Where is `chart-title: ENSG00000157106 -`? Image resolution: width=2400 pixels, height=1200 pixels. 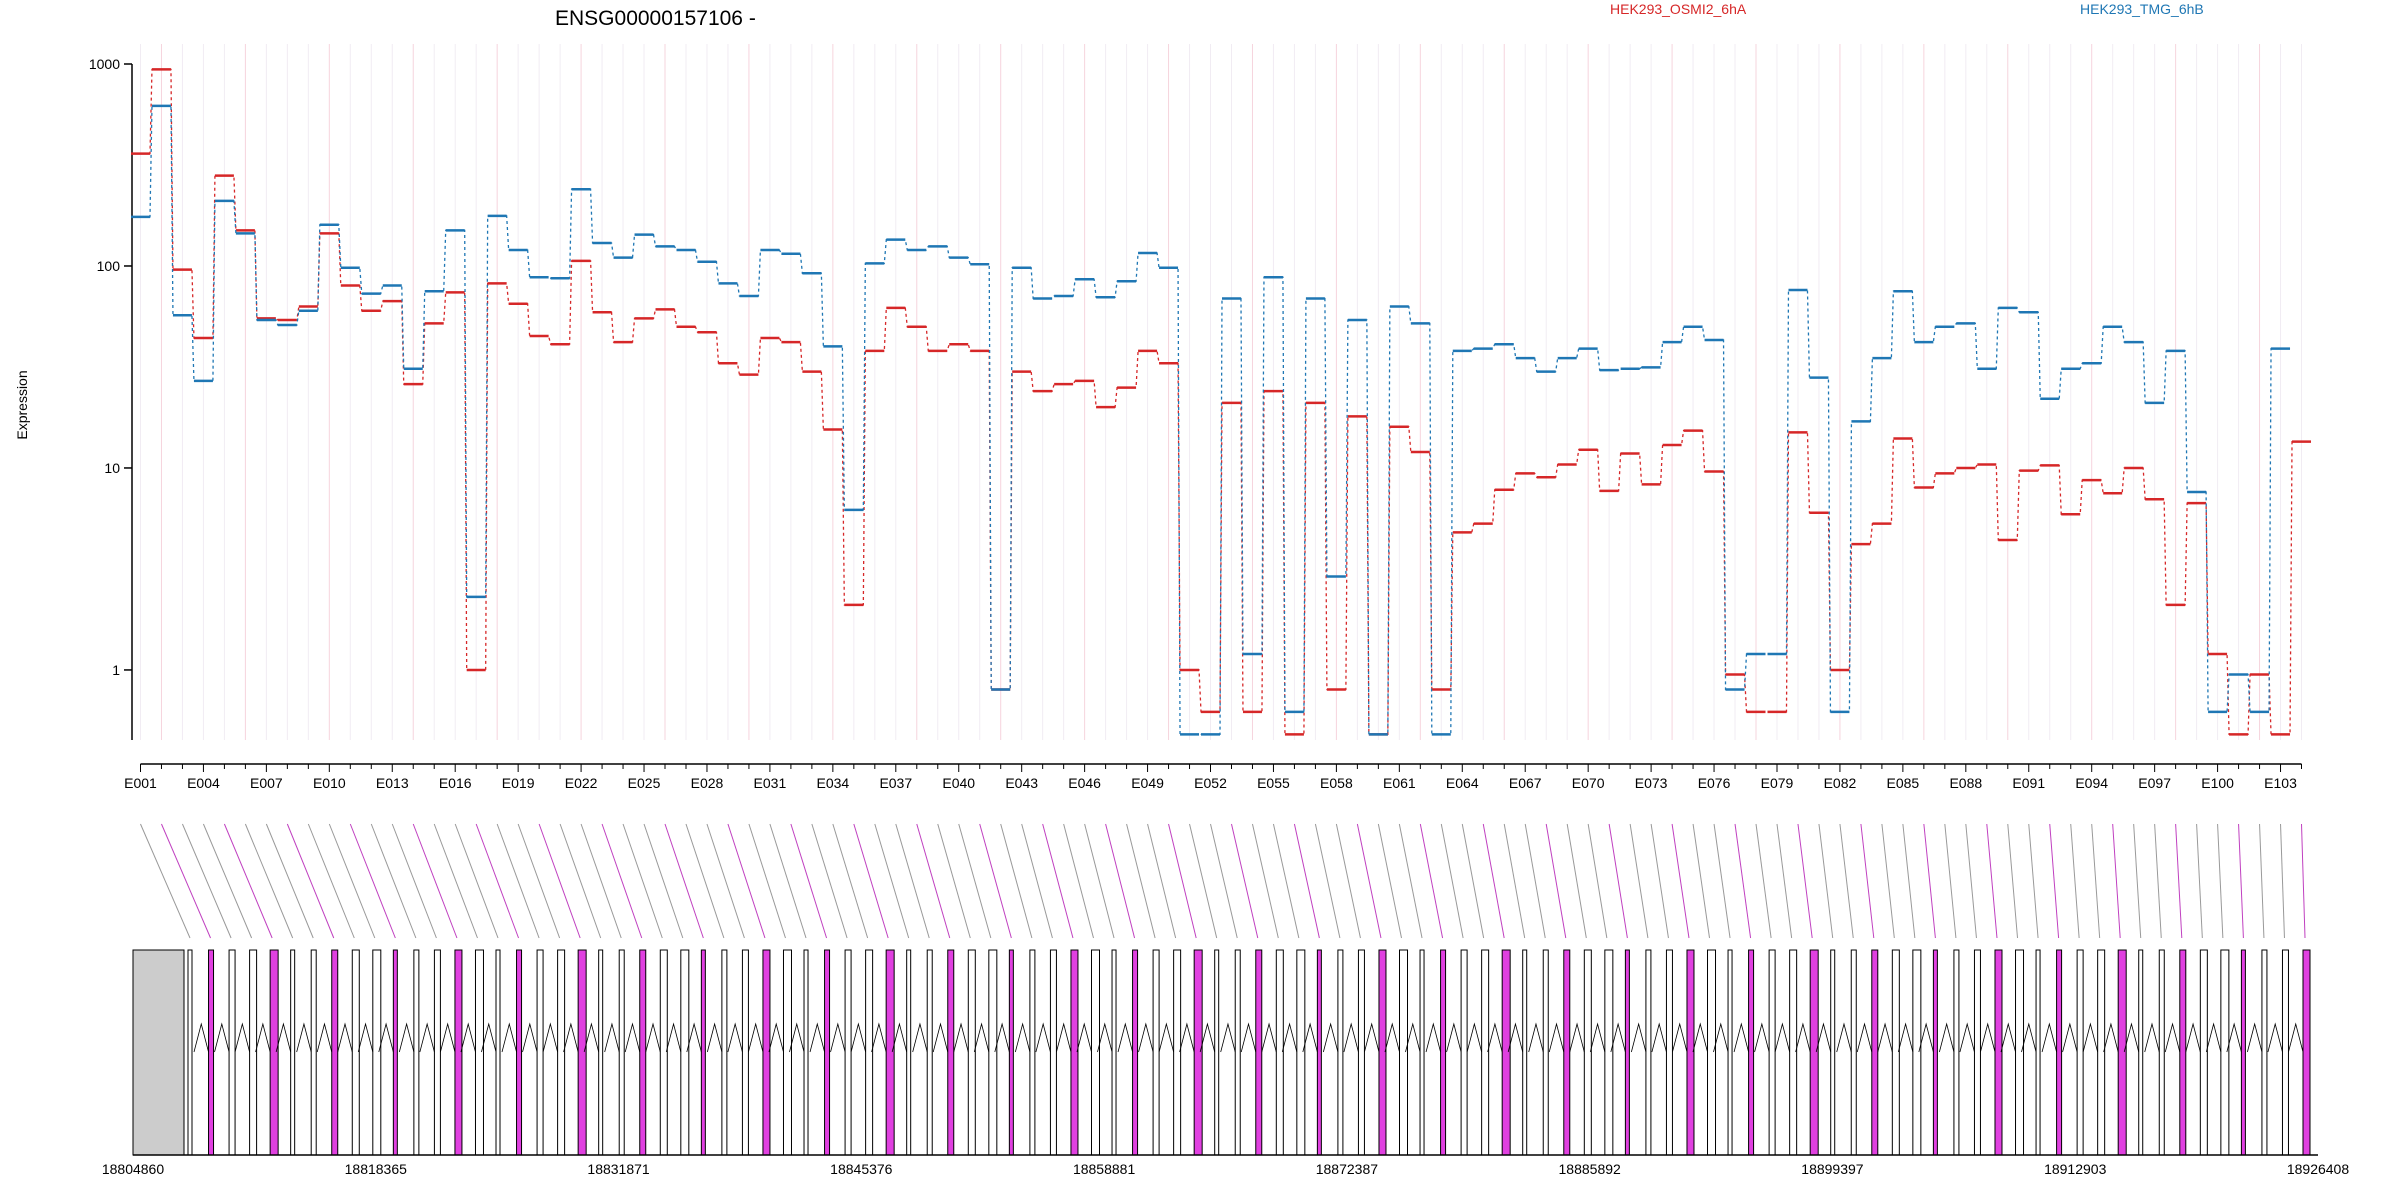
chart-title: ENSG00000157106 - is located at coordinates (655, 18).